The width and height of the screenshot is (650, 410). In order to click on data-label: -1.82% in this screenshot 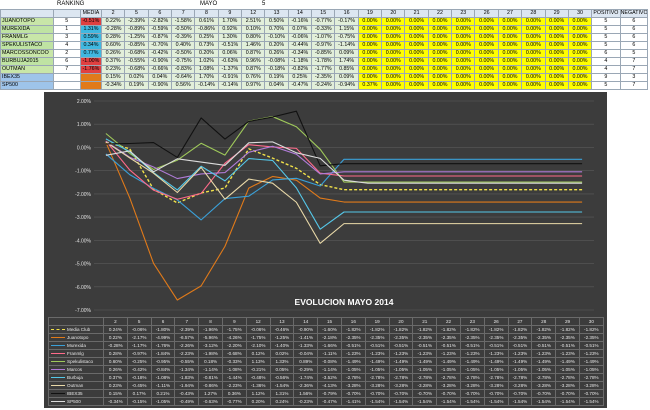, I will do `click(520, 329)`.